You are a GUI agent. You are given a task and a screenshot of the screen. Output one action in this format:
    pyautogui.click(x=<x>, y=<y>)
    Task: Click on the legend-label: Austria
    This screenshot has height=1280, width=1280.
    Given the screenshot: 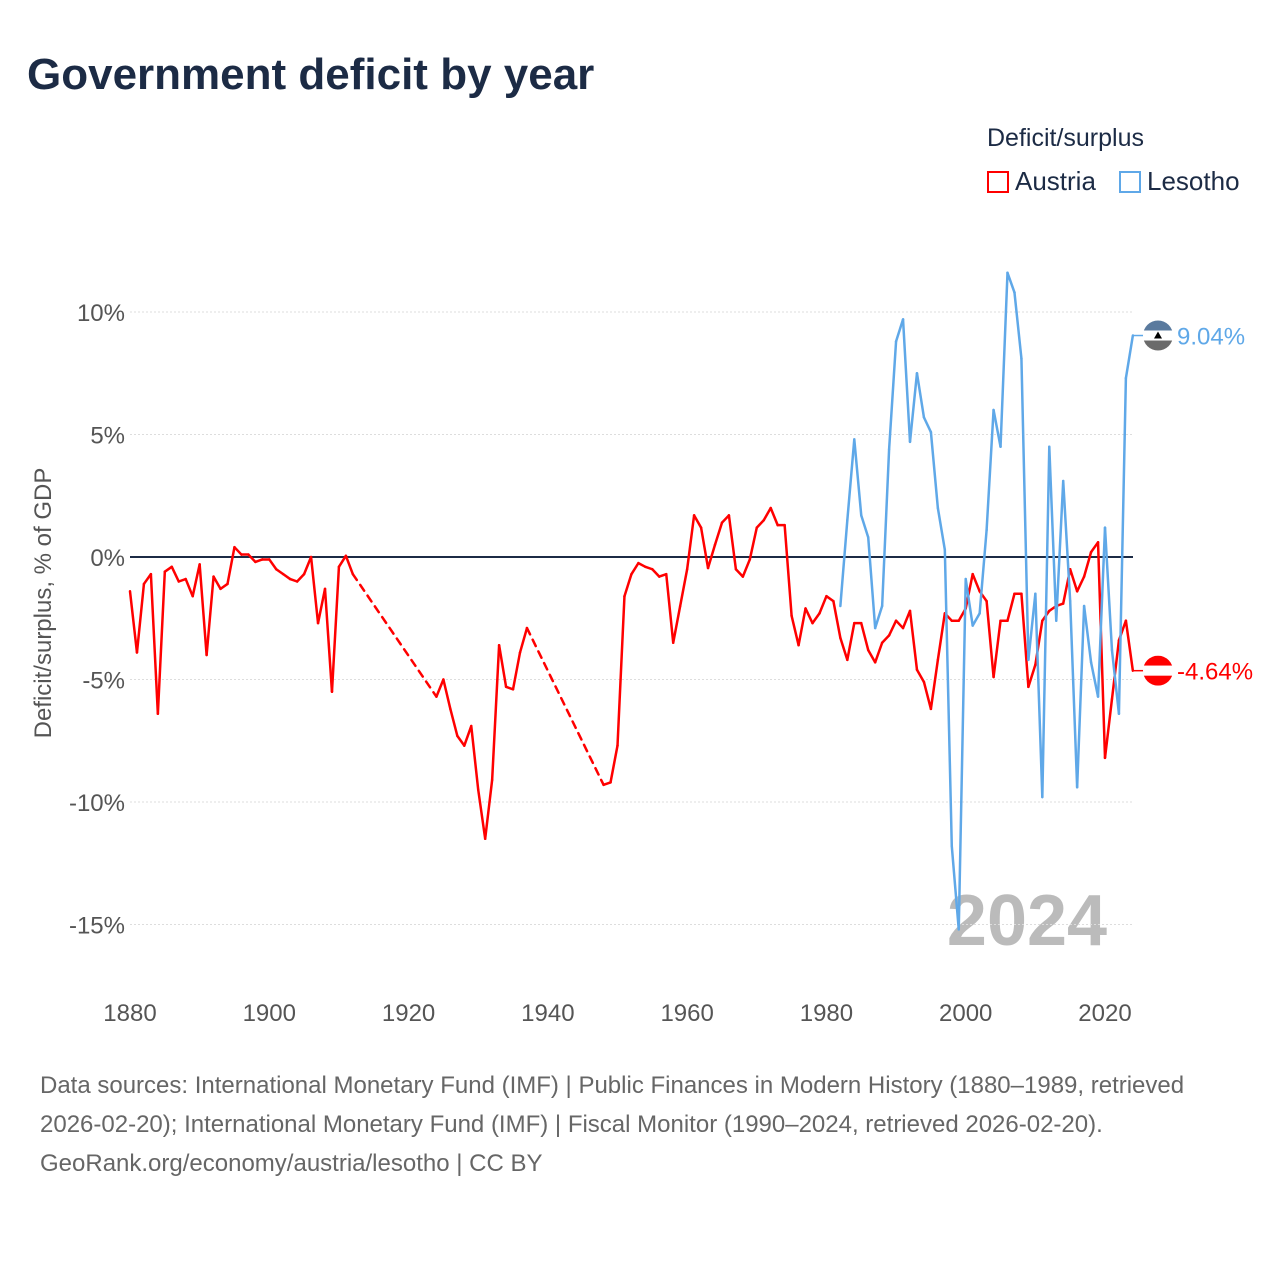 What is the action you would take?
    pyautogui.click(x=1055, y=181)
    